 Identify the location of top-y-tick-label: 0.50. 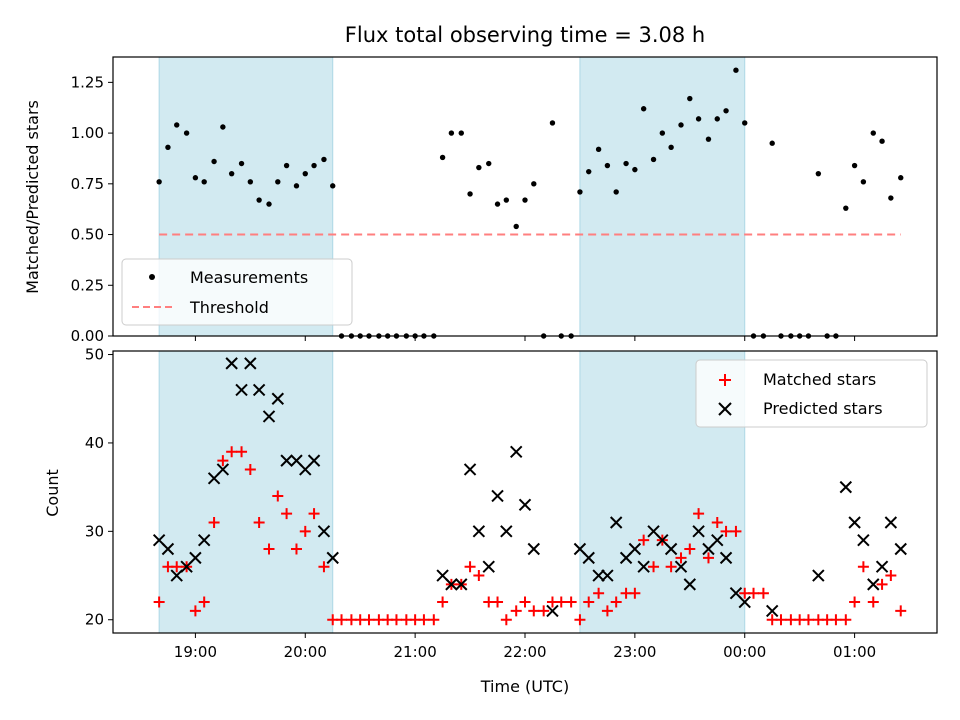
(87, 235).